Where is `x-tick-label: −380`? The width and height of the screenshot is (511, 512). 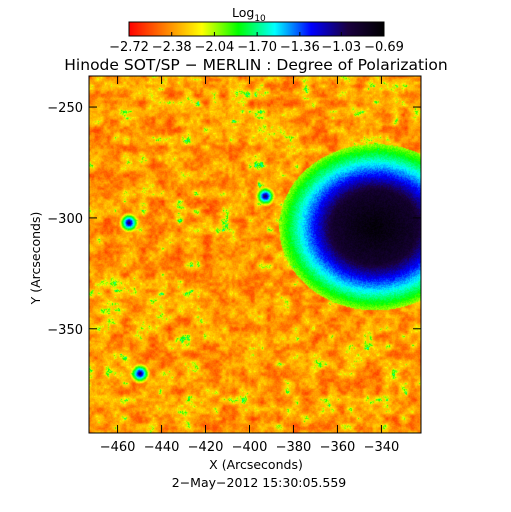 x-tick-label: −380 is located at coordinates (294, 447).